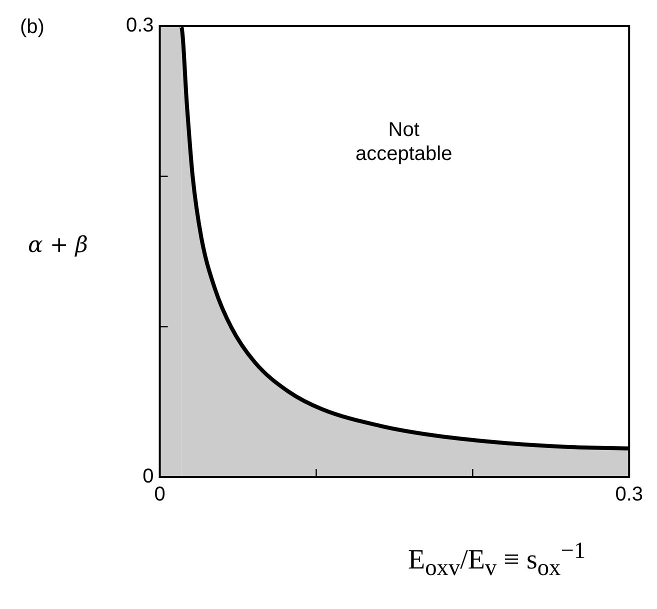 This screenshot has width=657, height=609. Describe the element at coordinates (32, 27) in the screenshot. I see `text: (b)` at that location.